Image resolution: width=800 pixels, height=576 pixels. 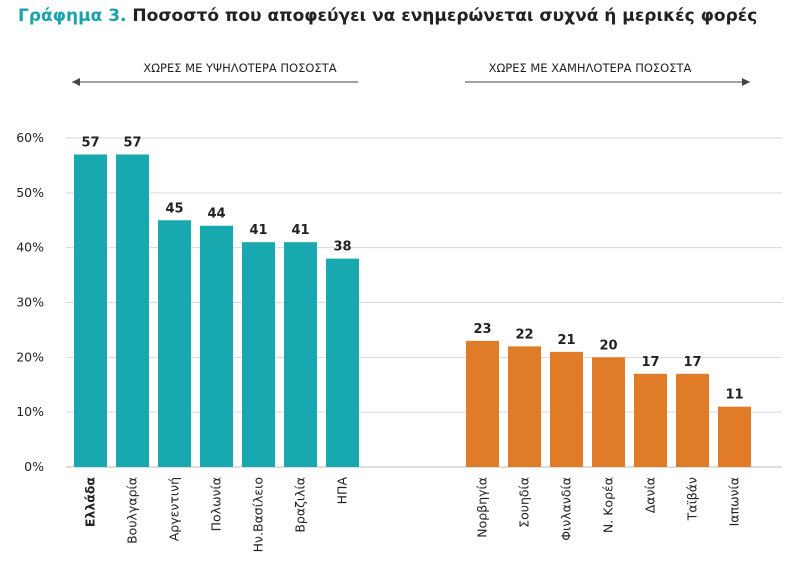 What do you see at coordinates (239, 68) in the screenshot?
I see `high-section-label: ΧΩΡΕΣ ΜΕ ΥΨΗΛΟΤΕΡΑ ΠΟΣΟΣΤΑ` at bounding box center [239, 68].